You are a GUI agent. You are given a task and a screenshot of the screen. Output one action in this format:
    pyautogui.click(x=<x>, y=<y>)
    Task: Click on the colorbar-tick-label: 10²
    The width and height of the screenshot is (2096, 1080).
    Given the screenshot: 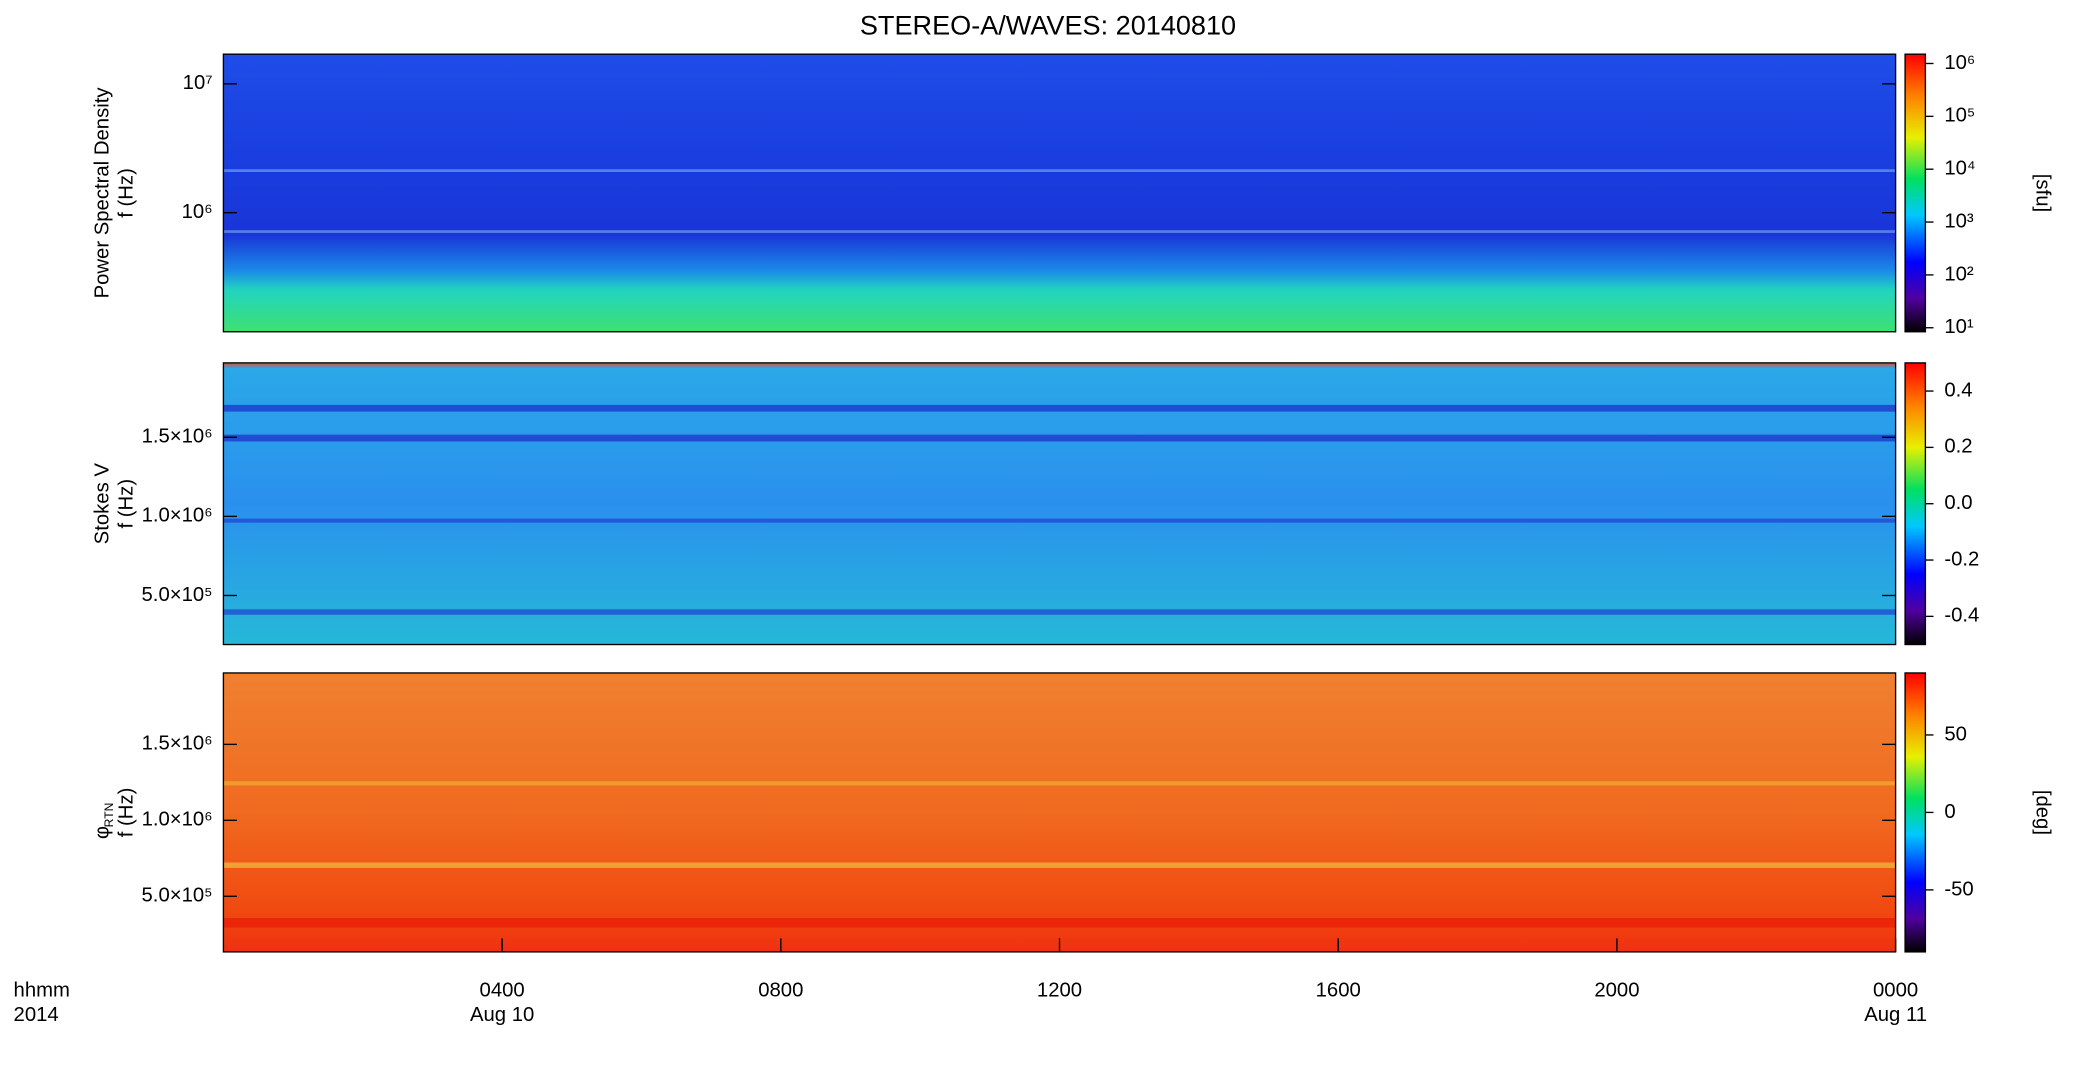 What is the action you would take?
    pyautogui.click(x=1959, y=274)
    